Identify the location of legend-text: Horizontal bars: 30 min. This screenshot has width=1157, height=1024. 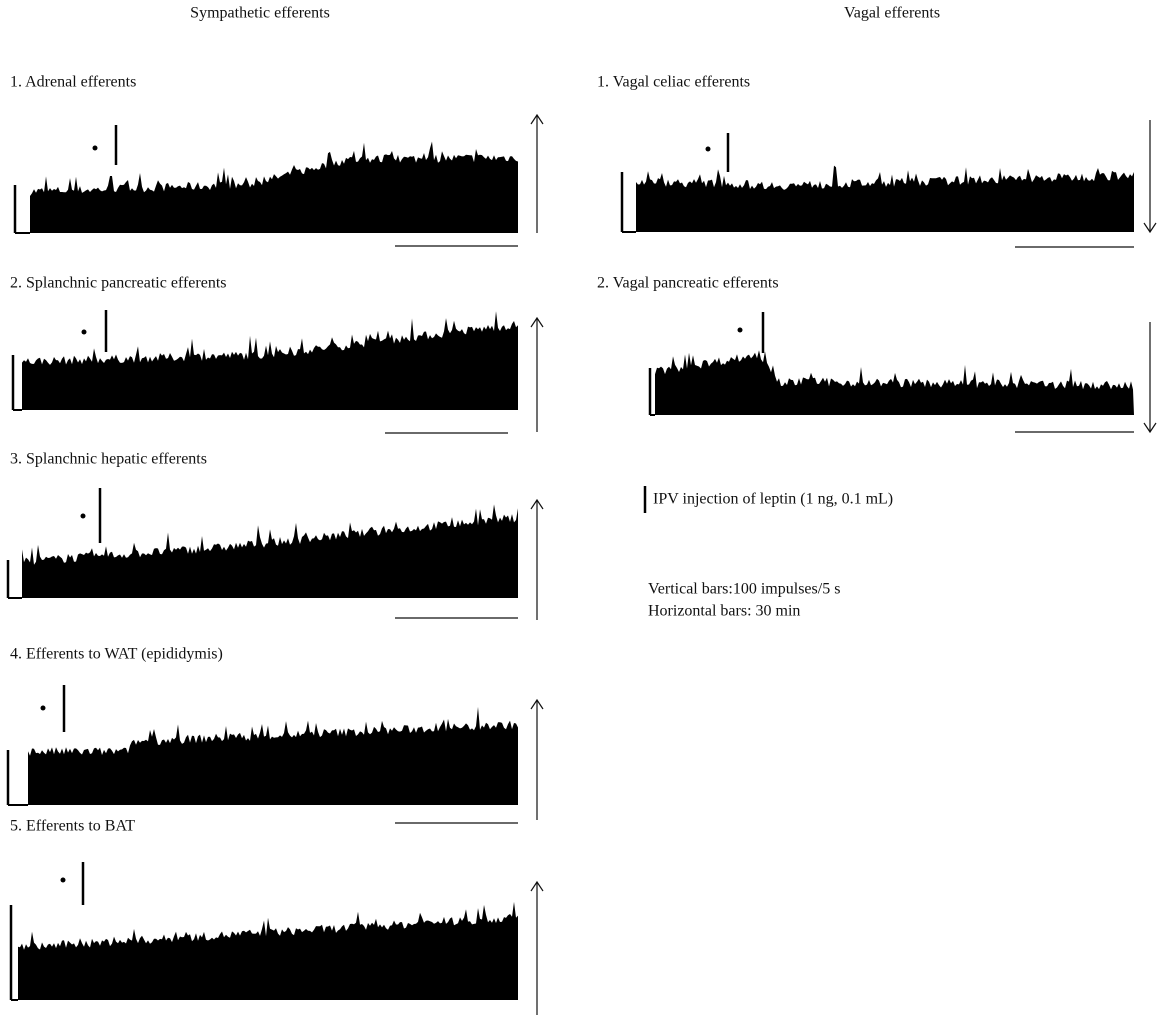
(724, 611).